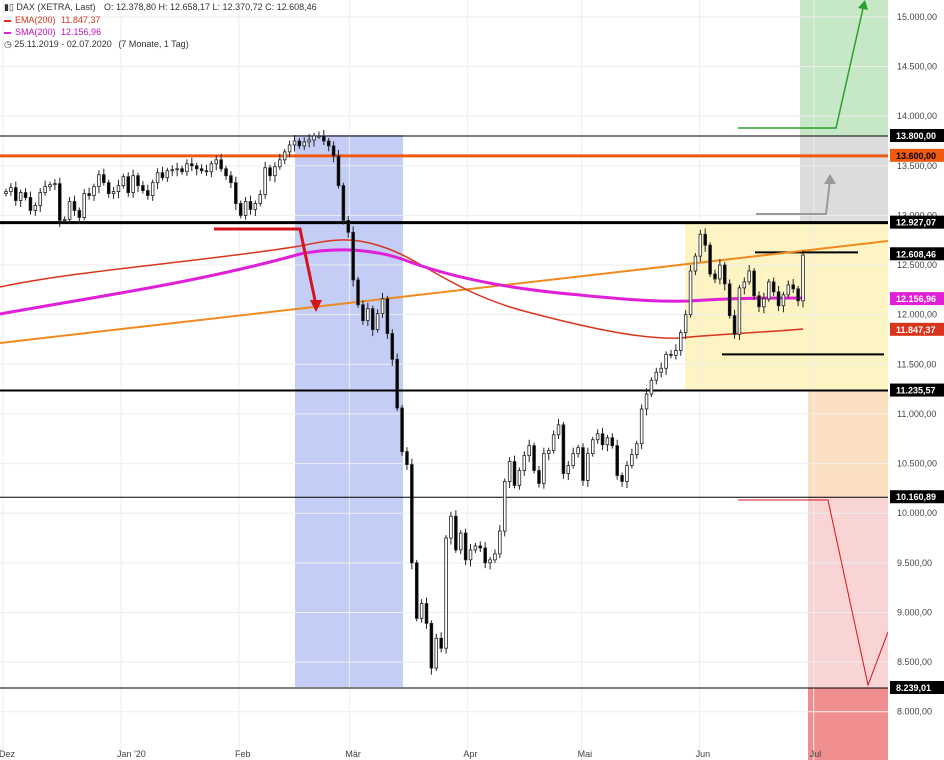 Image resolution: width=944 pixels, height=760 pixels. I want to click on red-arrow-head-icon, so click(316, 306).